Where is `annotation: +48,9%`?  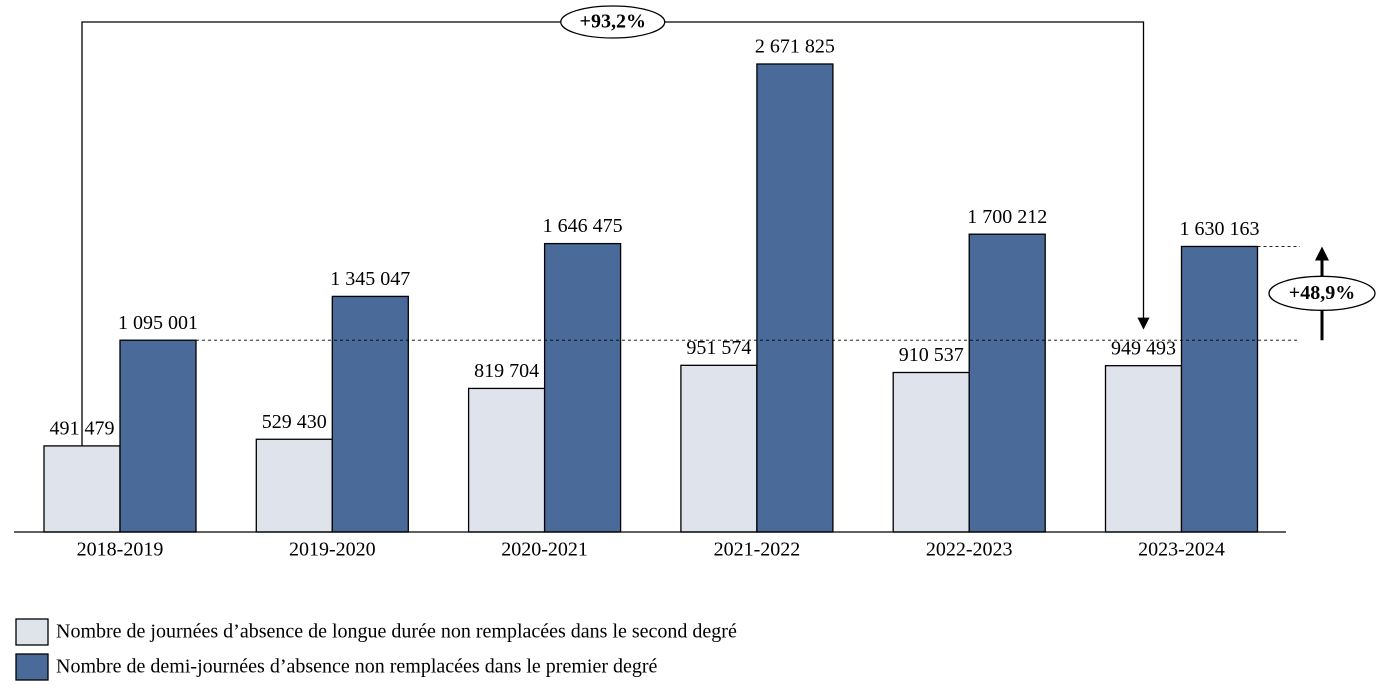
annotation: +48,9% is located at coordinates (1322, 293).